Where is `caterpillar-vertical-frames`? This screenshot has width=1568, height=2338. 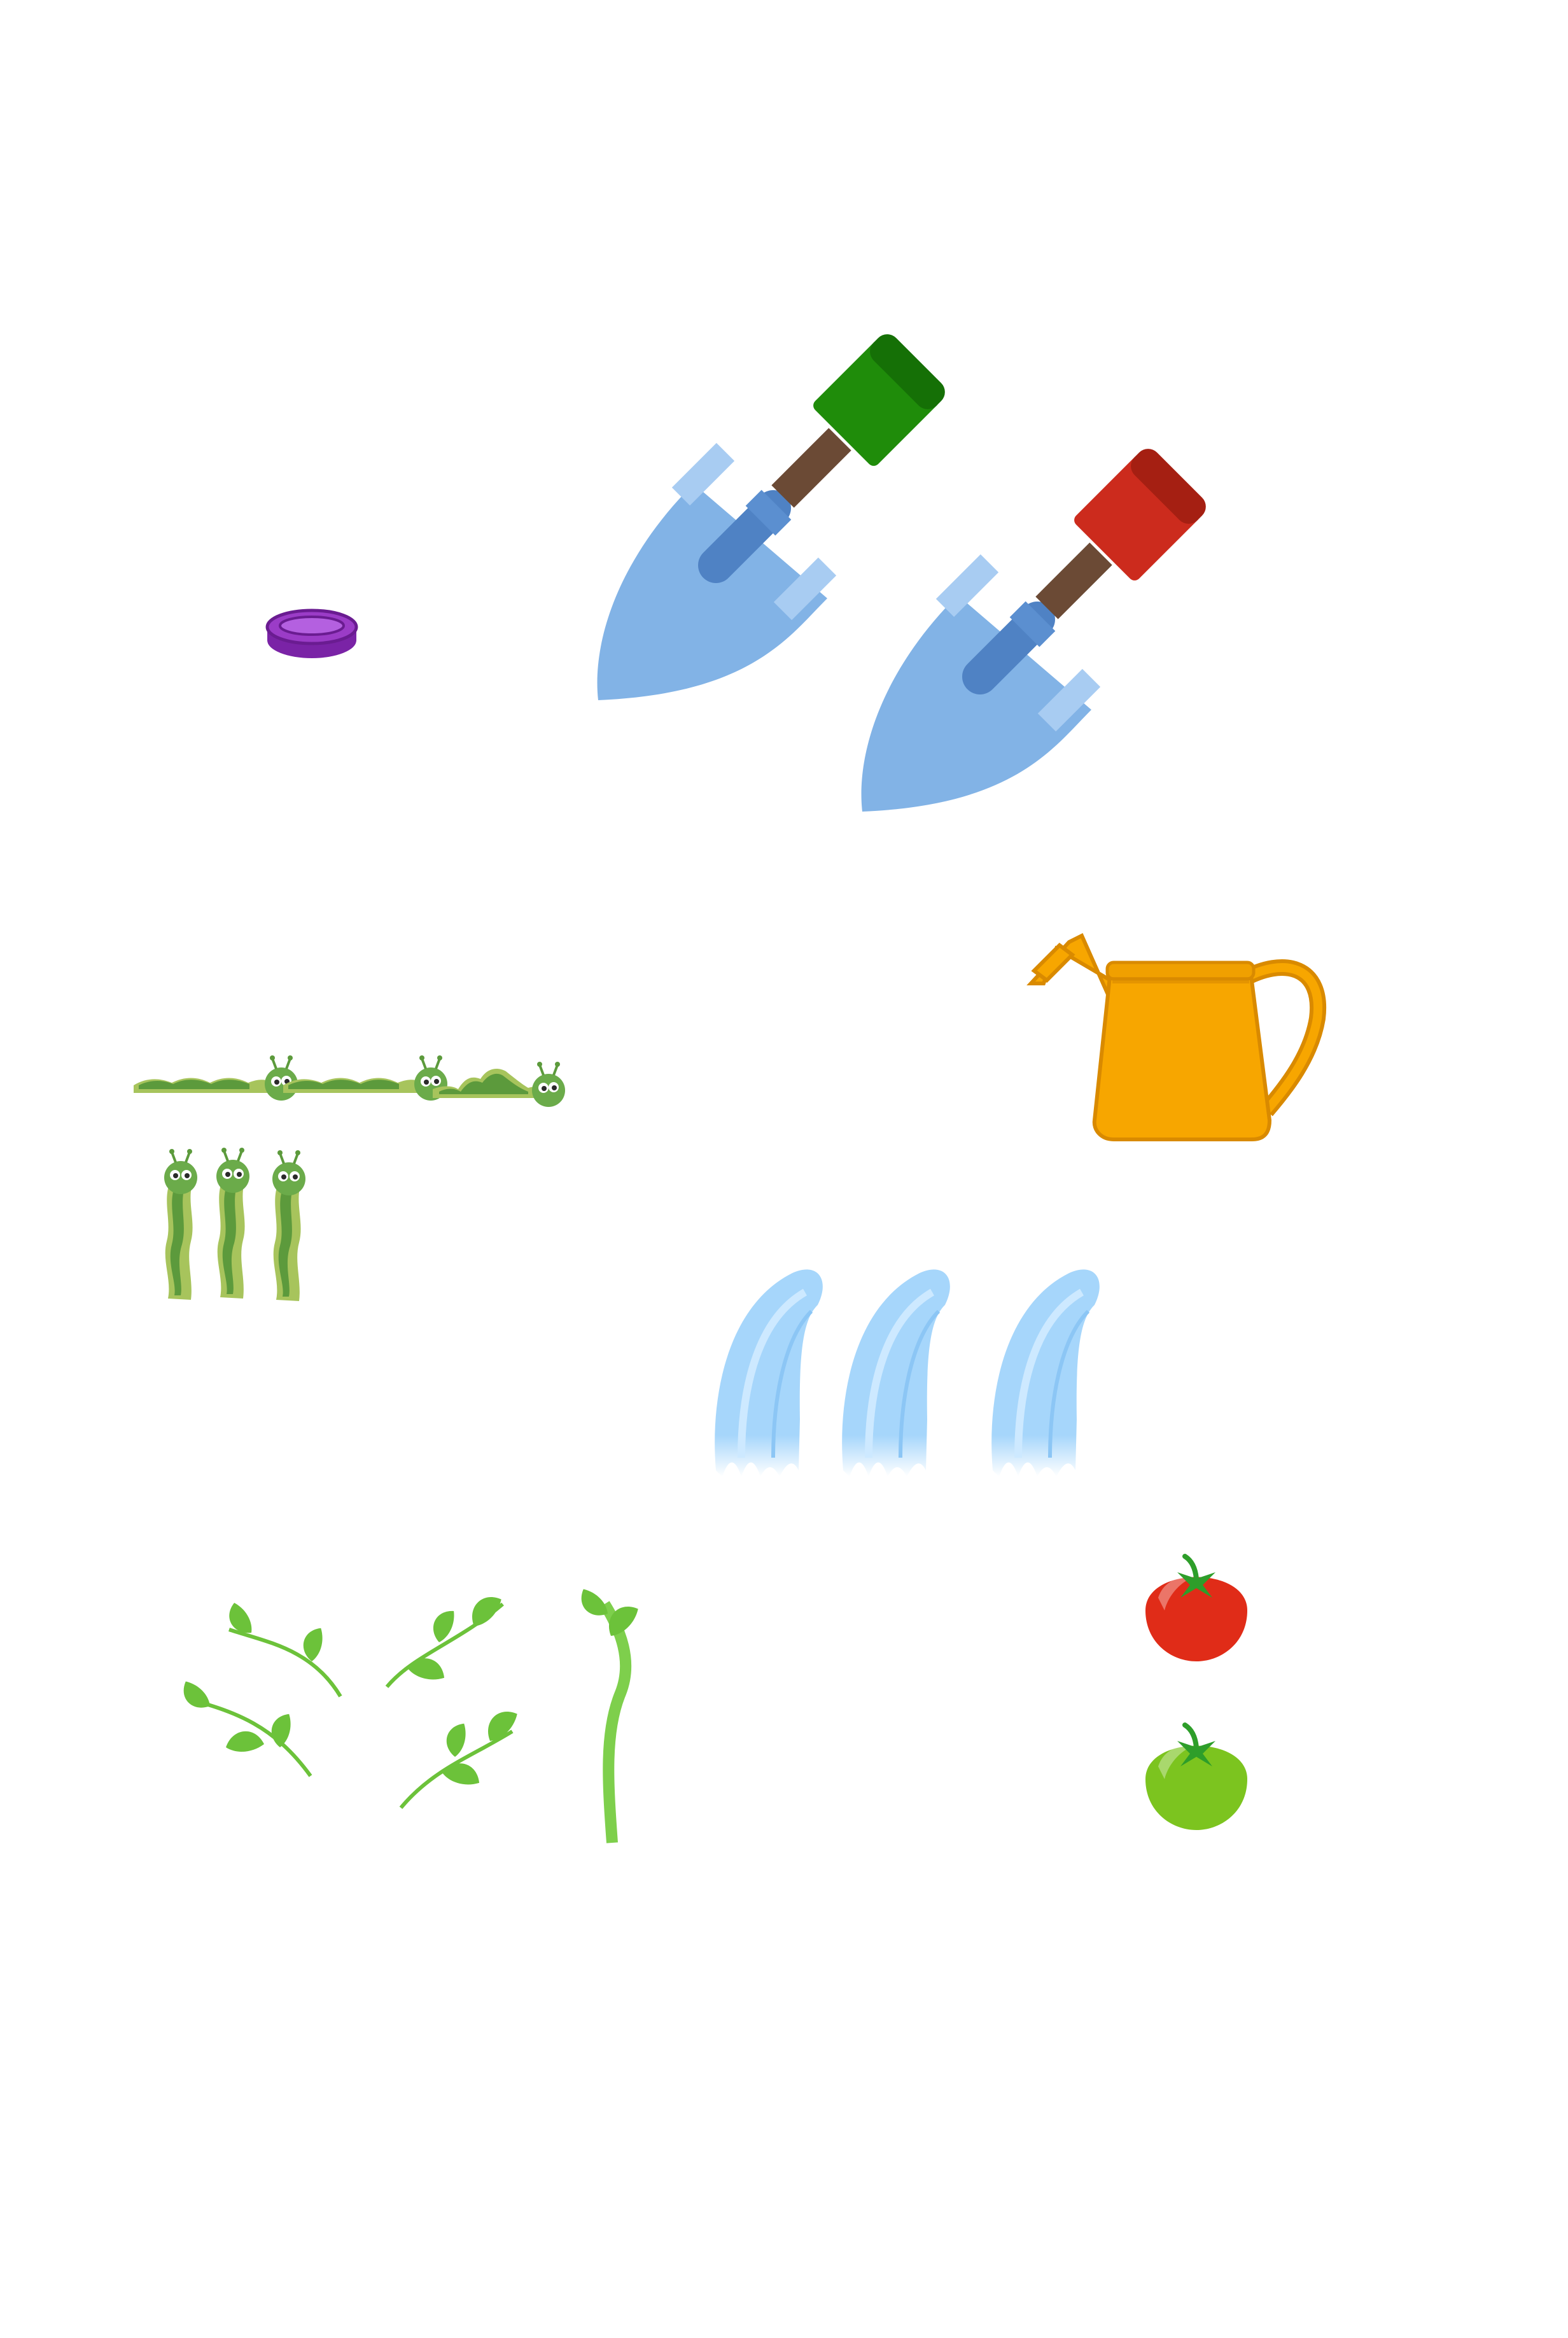
caterpillar-vertical-frames is located at coordinates (235, 1224).